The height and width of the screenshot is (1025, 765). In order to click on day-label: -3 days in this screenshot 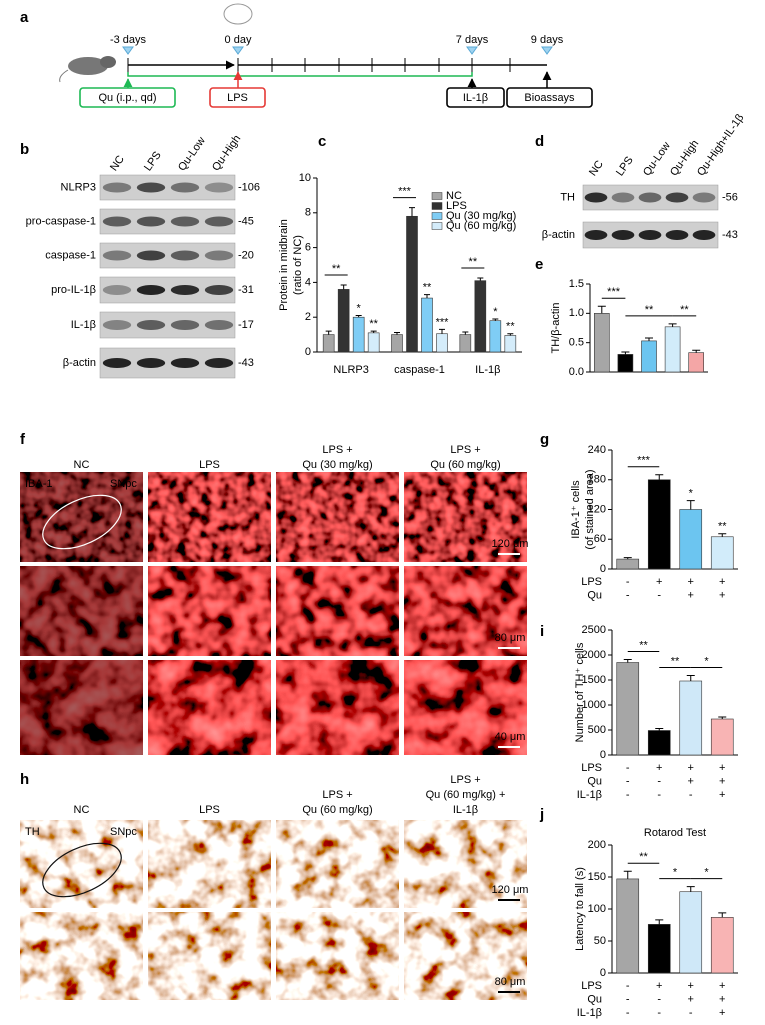, I will do `click(128, 40)`.